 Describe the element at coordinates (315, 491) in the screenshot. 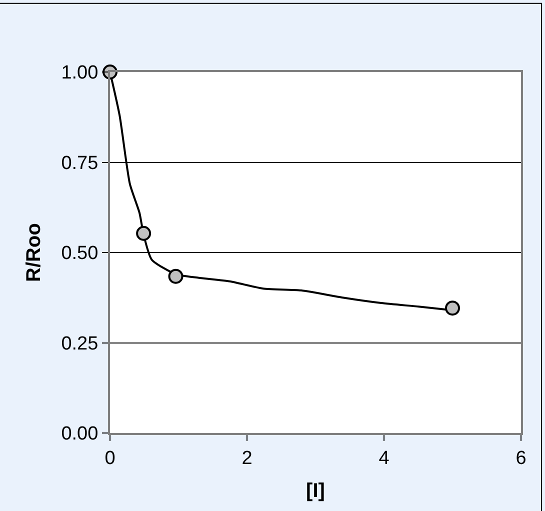

I see `x-axis-title: [I]` at that location.